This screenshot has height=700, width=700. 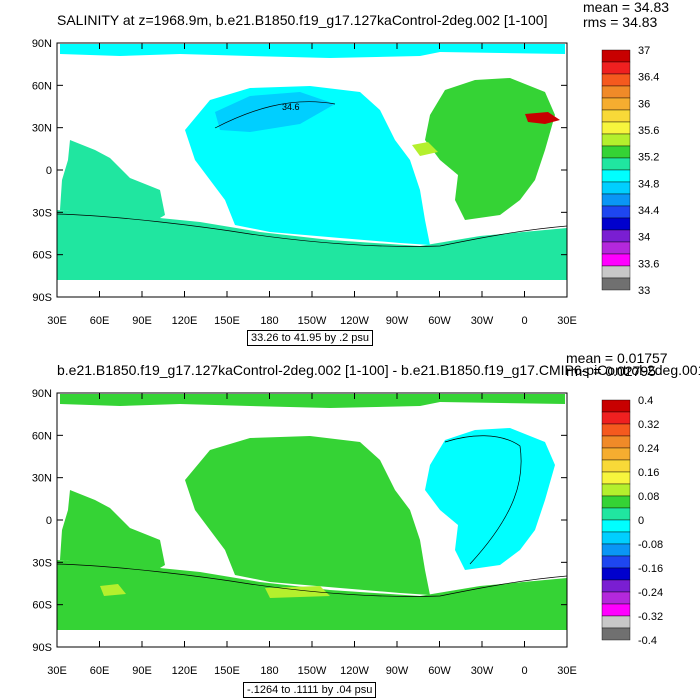 I want to click on colorbar-label: -0.08, so click(x=650, y=545).